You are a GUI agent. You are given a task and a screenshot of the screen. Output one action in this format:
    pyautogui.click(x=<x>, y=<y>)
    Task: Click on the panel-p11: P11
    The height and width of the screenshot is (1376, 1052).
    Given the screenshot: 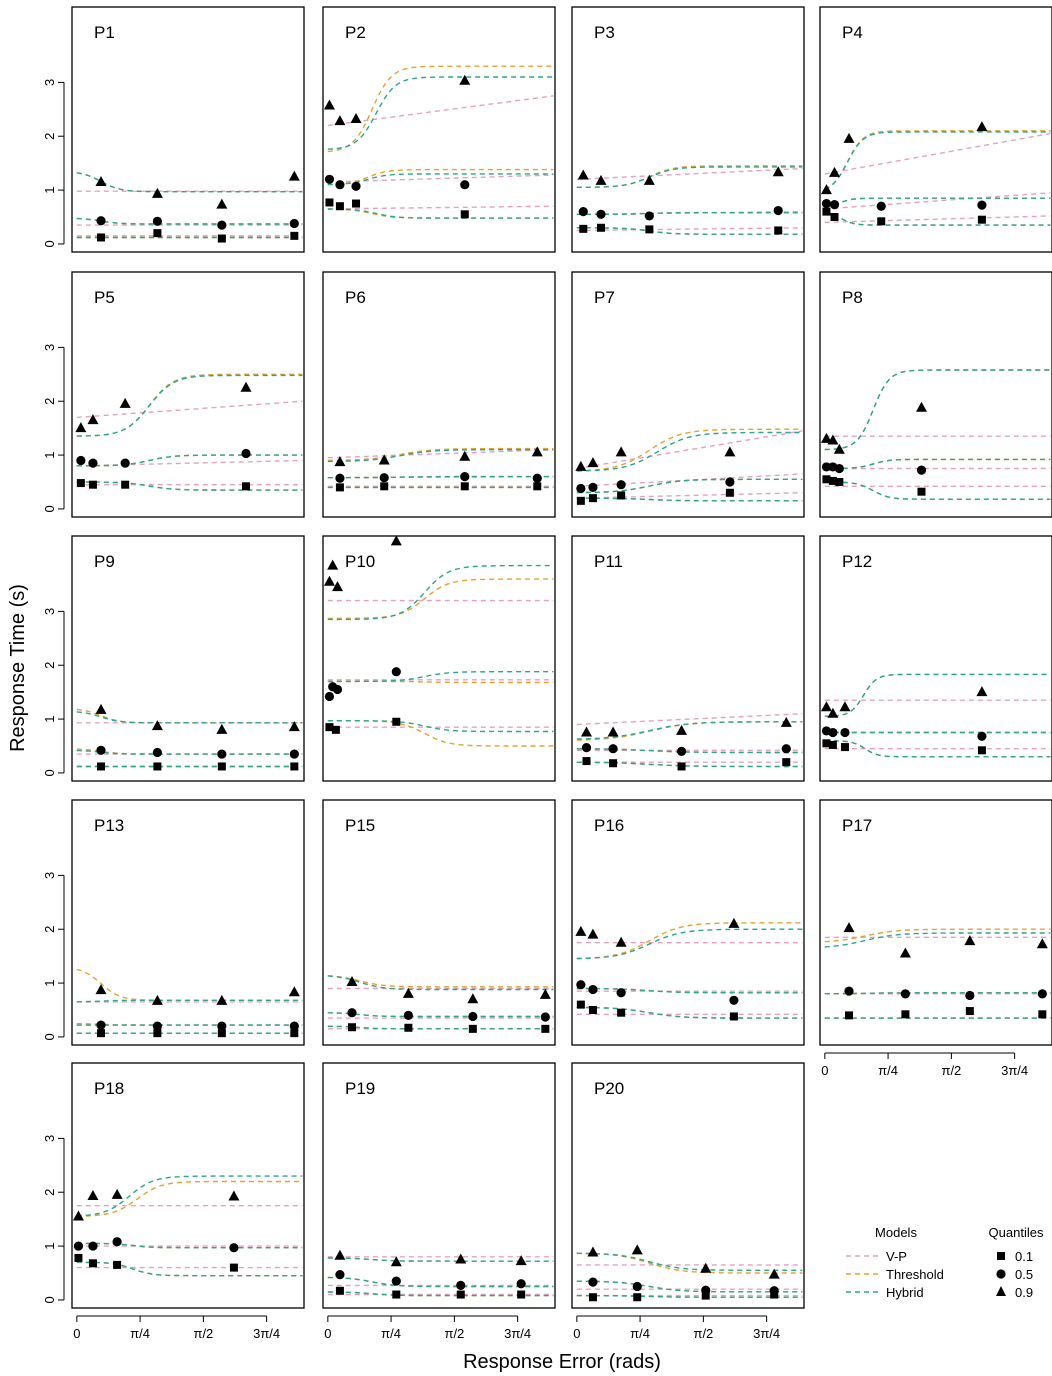 What is the action you would take?
    pyautogui.click(x=688, y=658)
    